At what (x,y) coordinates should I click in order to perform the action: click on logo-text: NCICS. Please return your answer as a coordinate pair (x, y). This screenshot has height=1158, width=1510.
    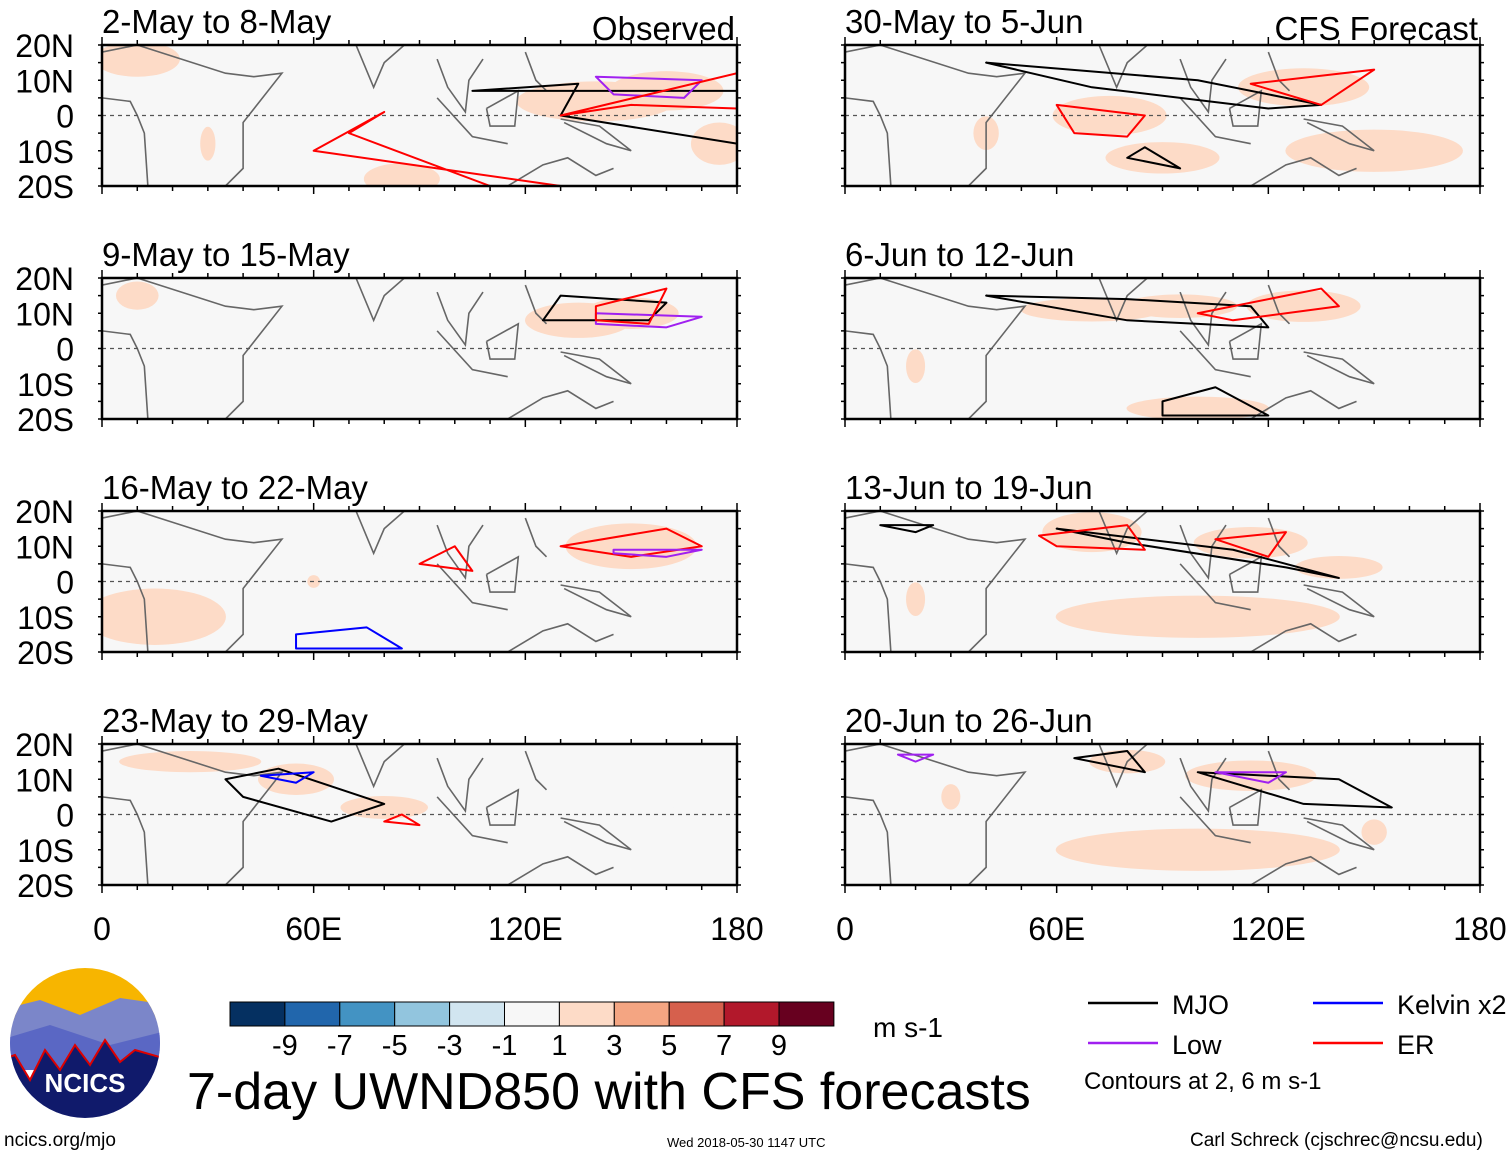
    Looking at the image, I should click on (85, 1083).